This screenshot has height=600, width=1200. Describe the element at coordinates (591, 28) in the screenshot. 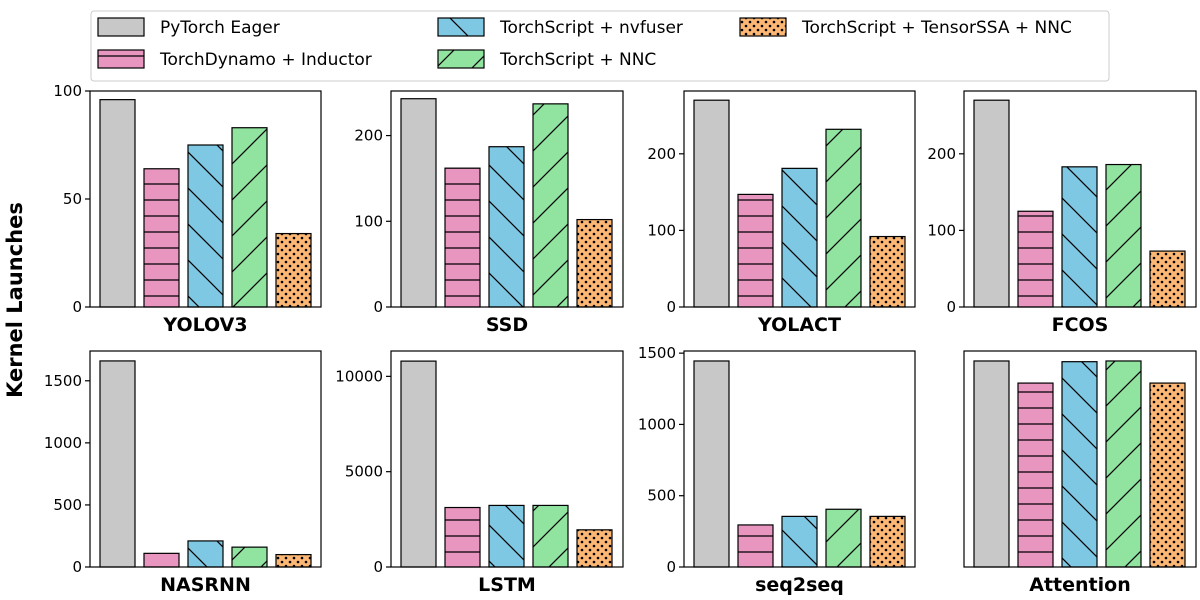

I see `legend-label: TorchScript + nvfuser` at that location.